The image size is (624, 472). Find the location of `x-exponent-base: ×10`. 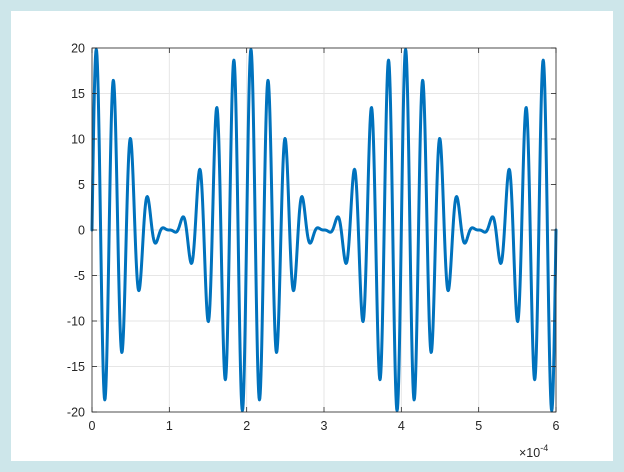

x-exponent-base: ×10 is located at coordinates (529, 453).